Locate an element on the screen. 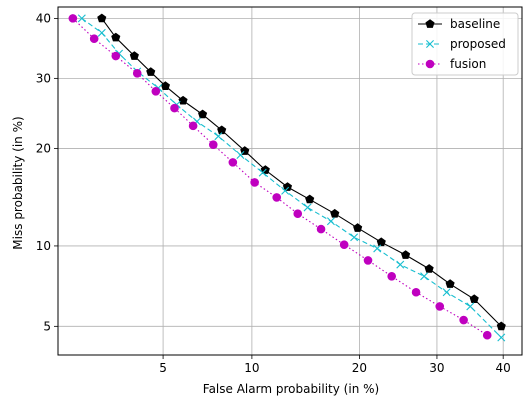  legend-item-fusion: fusion is located at coordinates (452, 64).